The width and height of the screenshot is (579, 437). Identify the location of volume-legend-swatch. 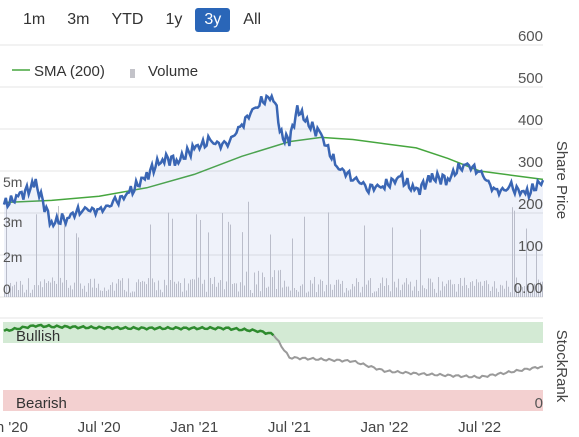
(132, 73).